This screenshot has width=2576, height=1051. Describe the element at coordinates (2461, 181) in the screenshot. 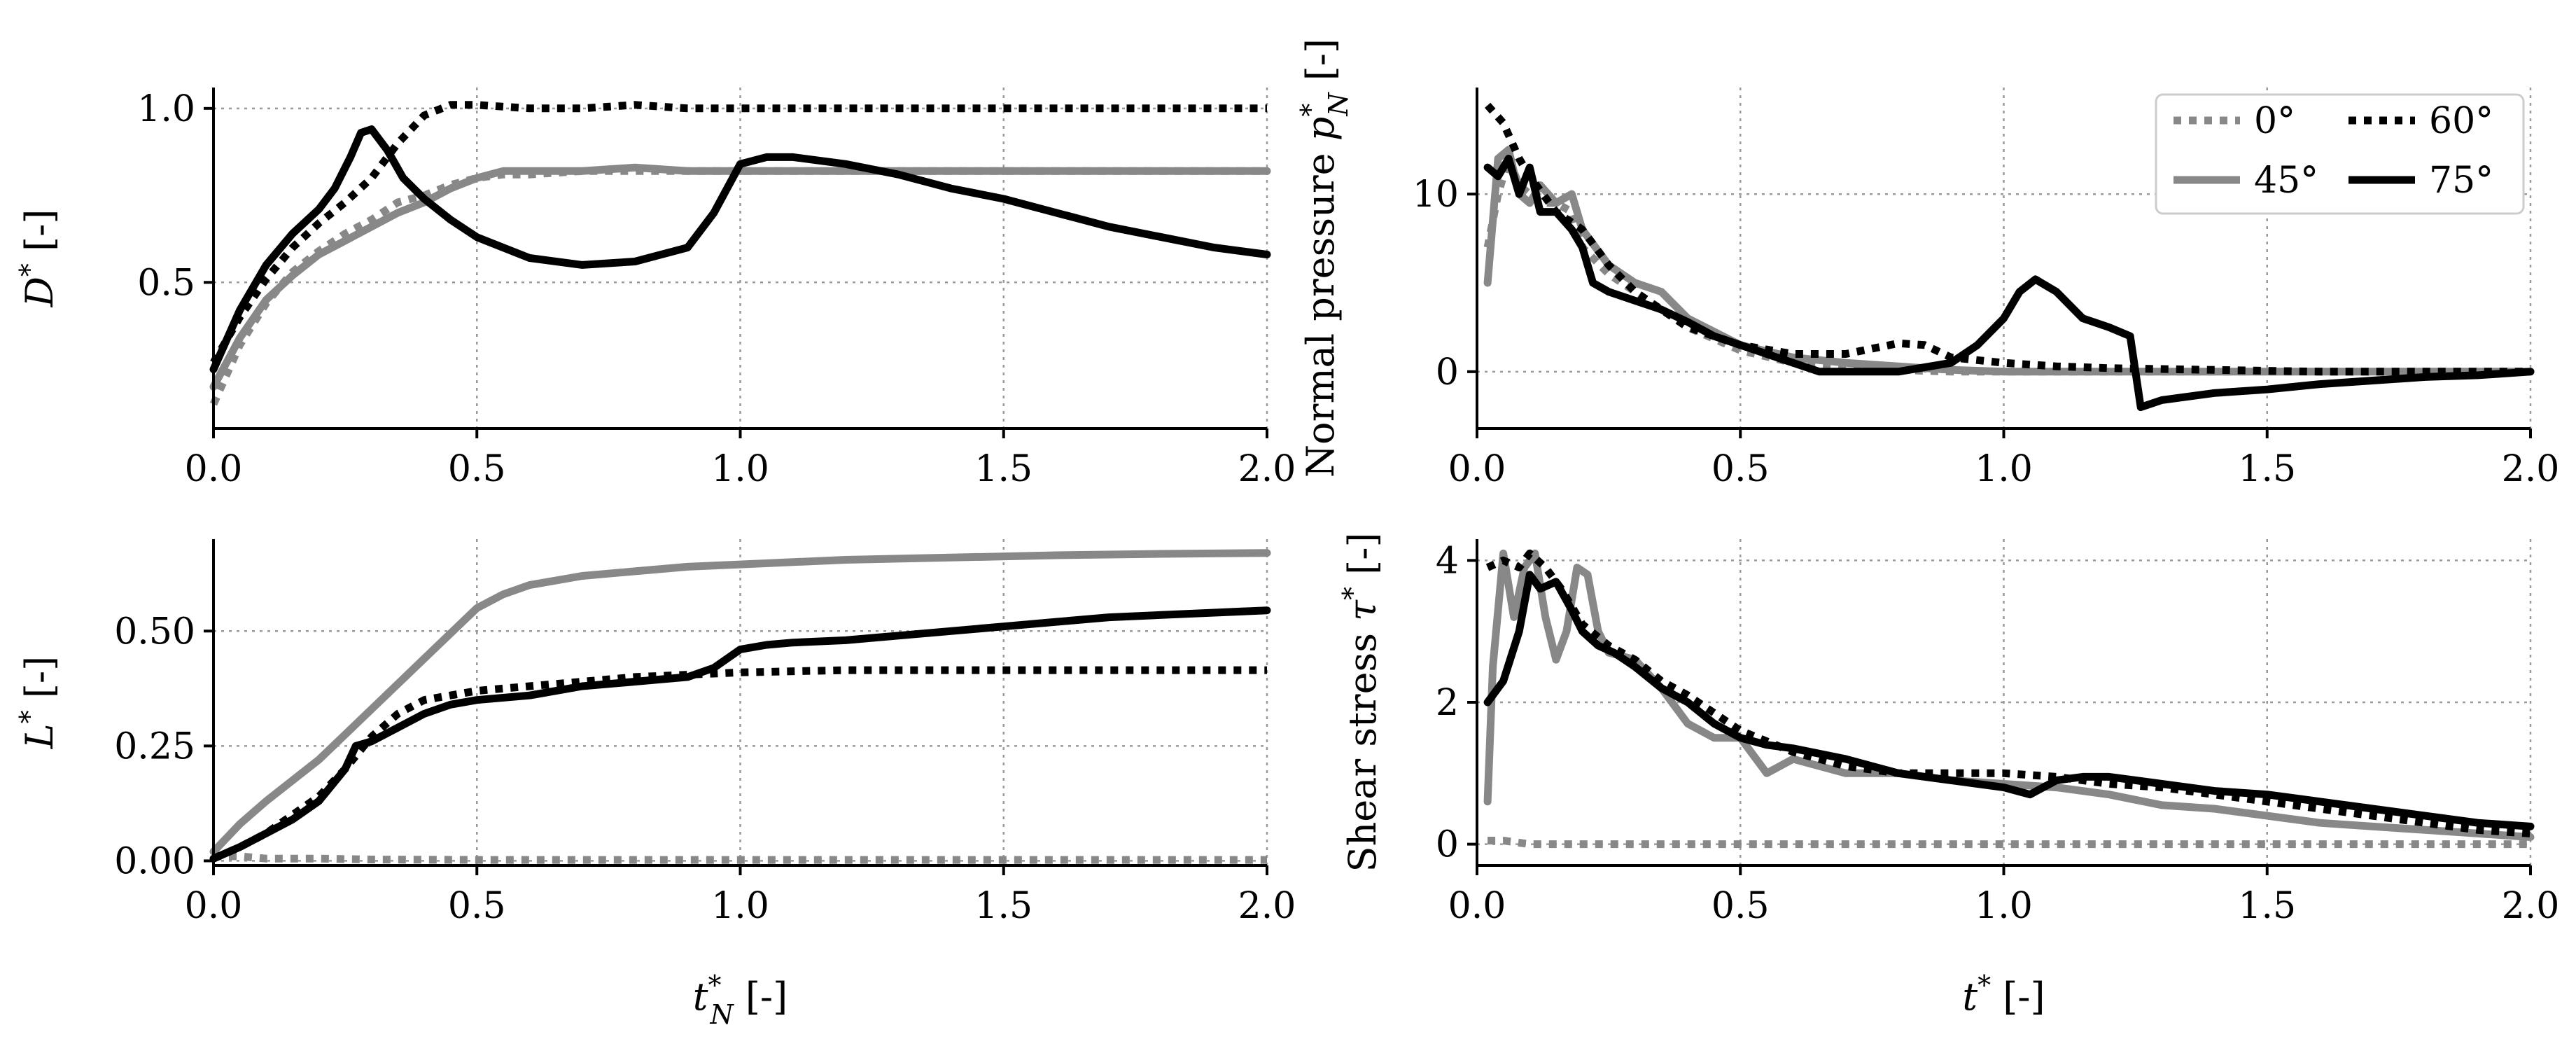

I see `legend-label-s75: 75°` at that location.